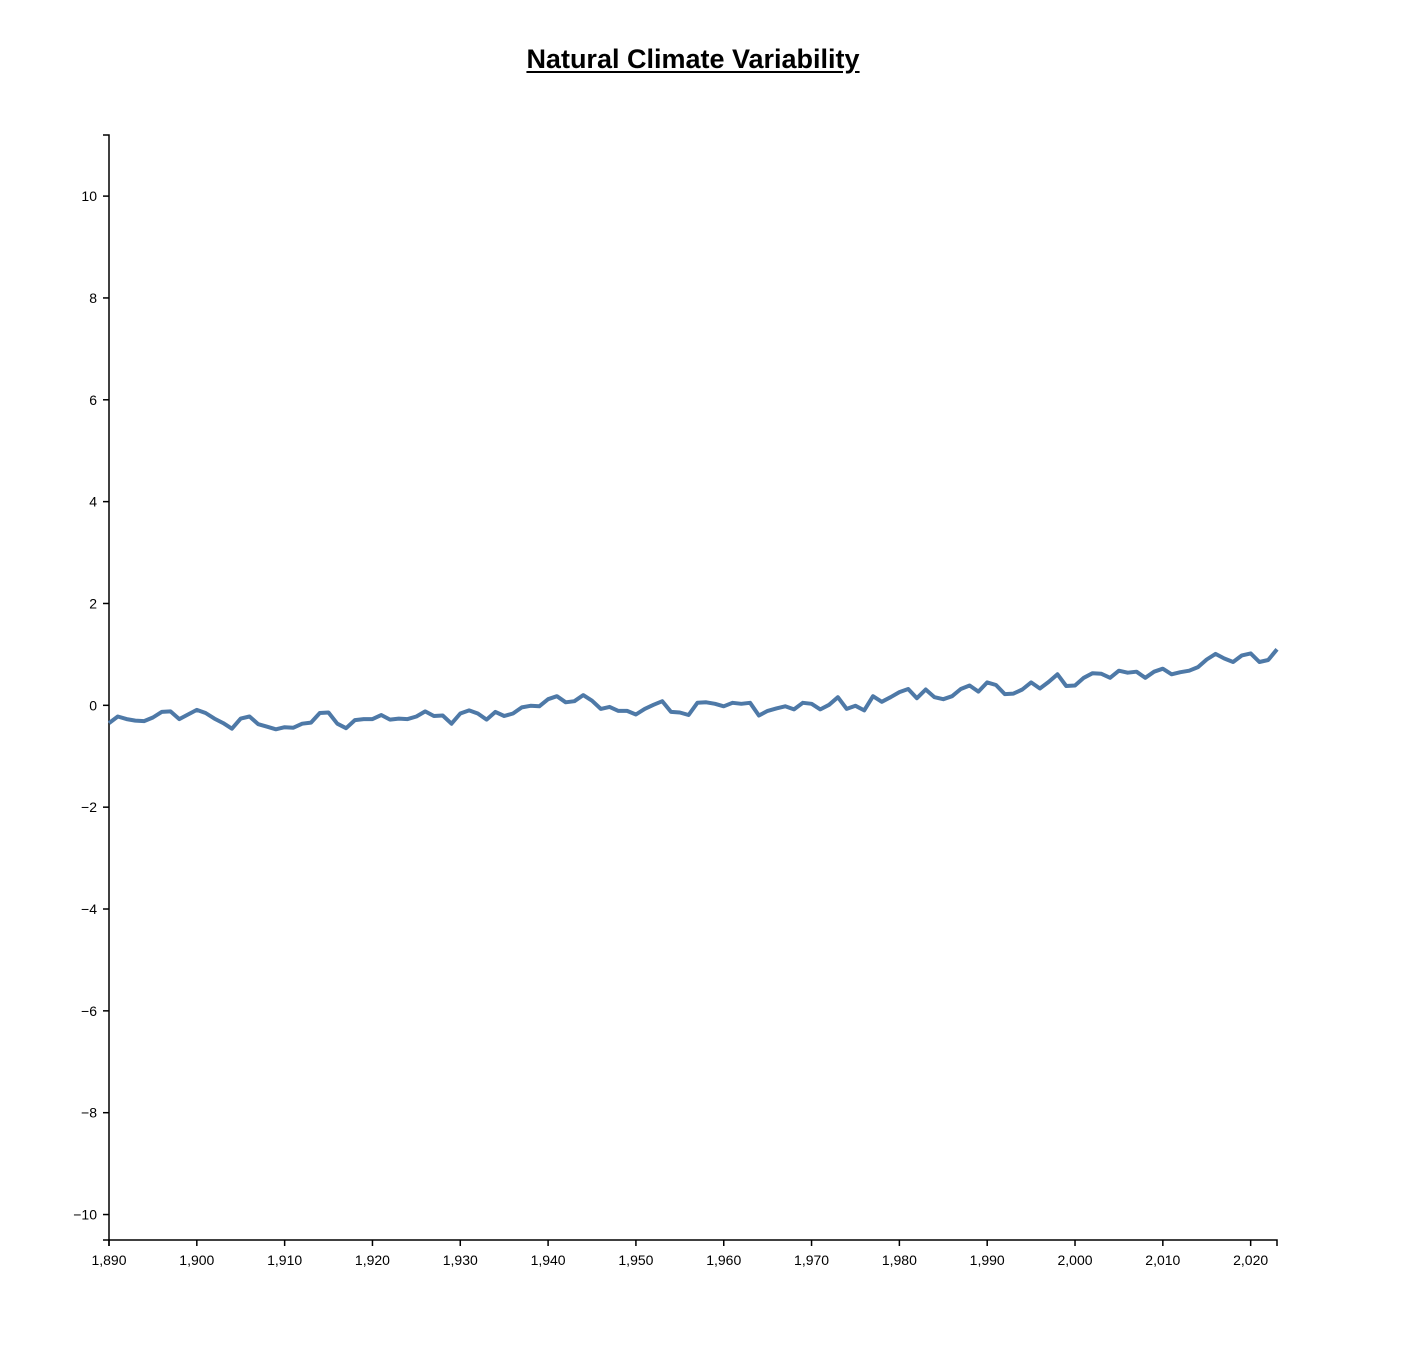 The height and width of the screenshot is (1352, 1428). Describe the element at coordinates (811, 1260) in the screenshot. I see `x-tick-label: 1,970` at that location.